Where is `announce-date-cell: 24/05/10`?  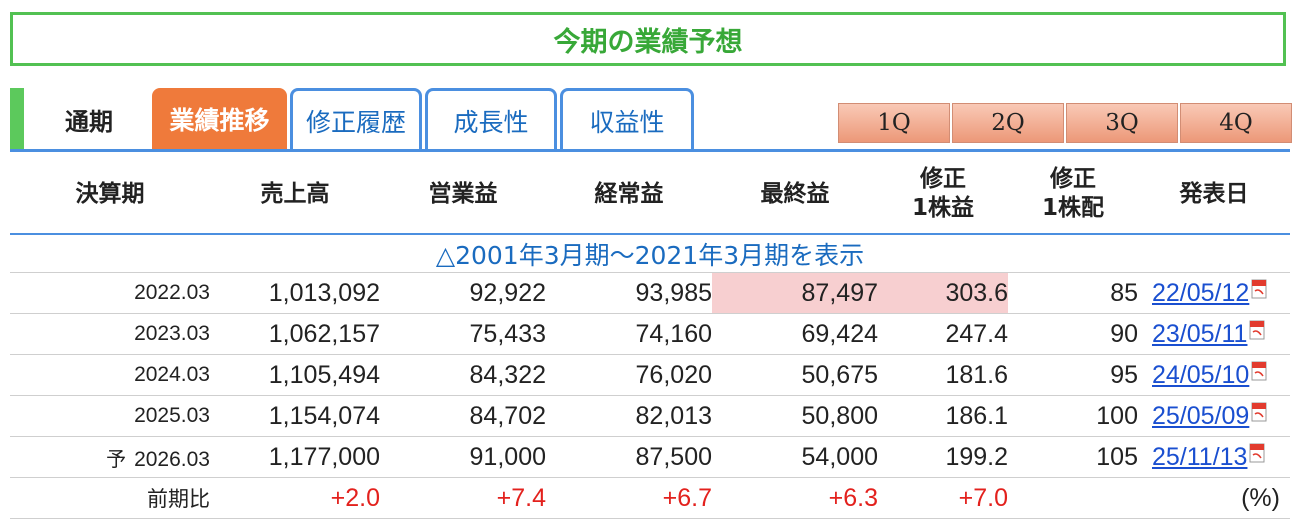
announce-date-cell: 24/05/10 is located at coordinates (1214, 375).